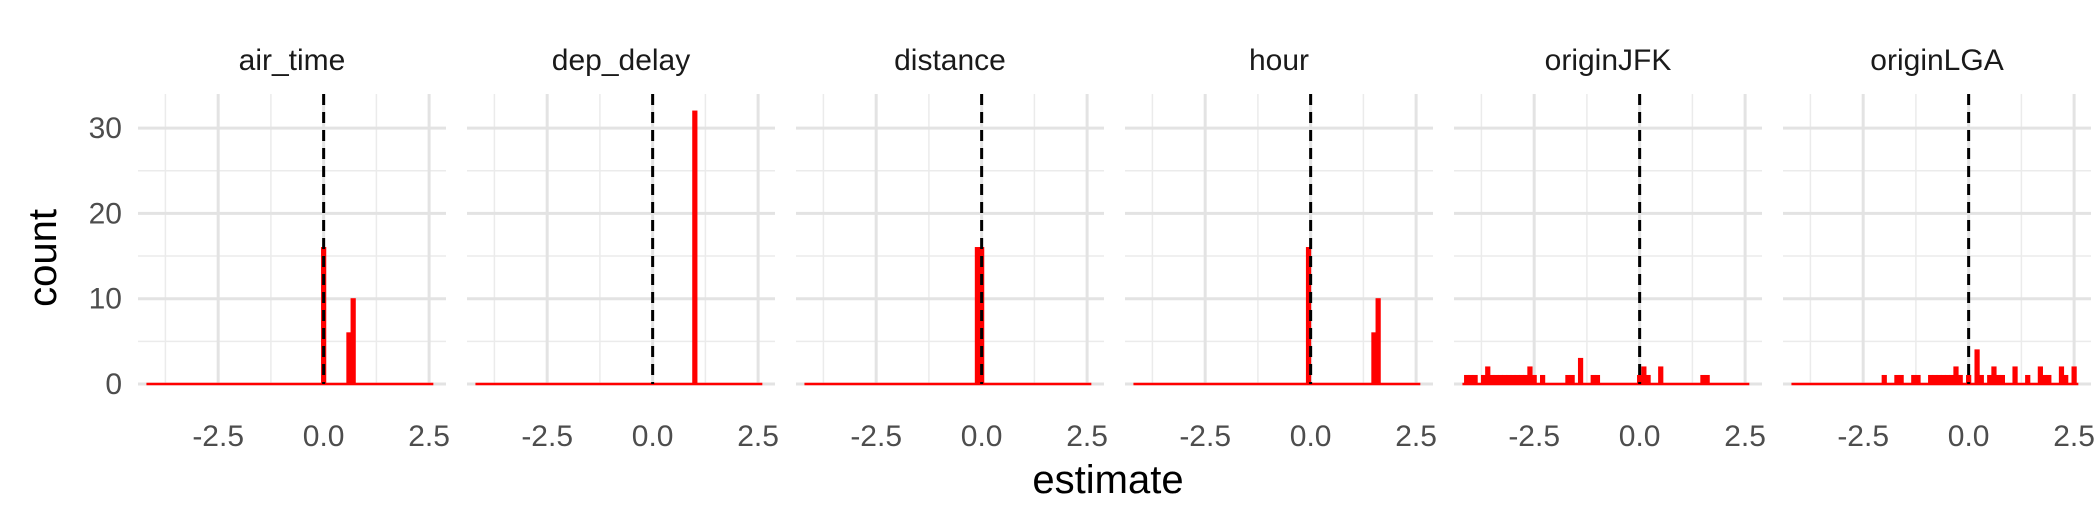 This screenshot has width=2100, height=525. I want to click on y-axis-tick-labels: 0 10 20 30, so click(105, 256).